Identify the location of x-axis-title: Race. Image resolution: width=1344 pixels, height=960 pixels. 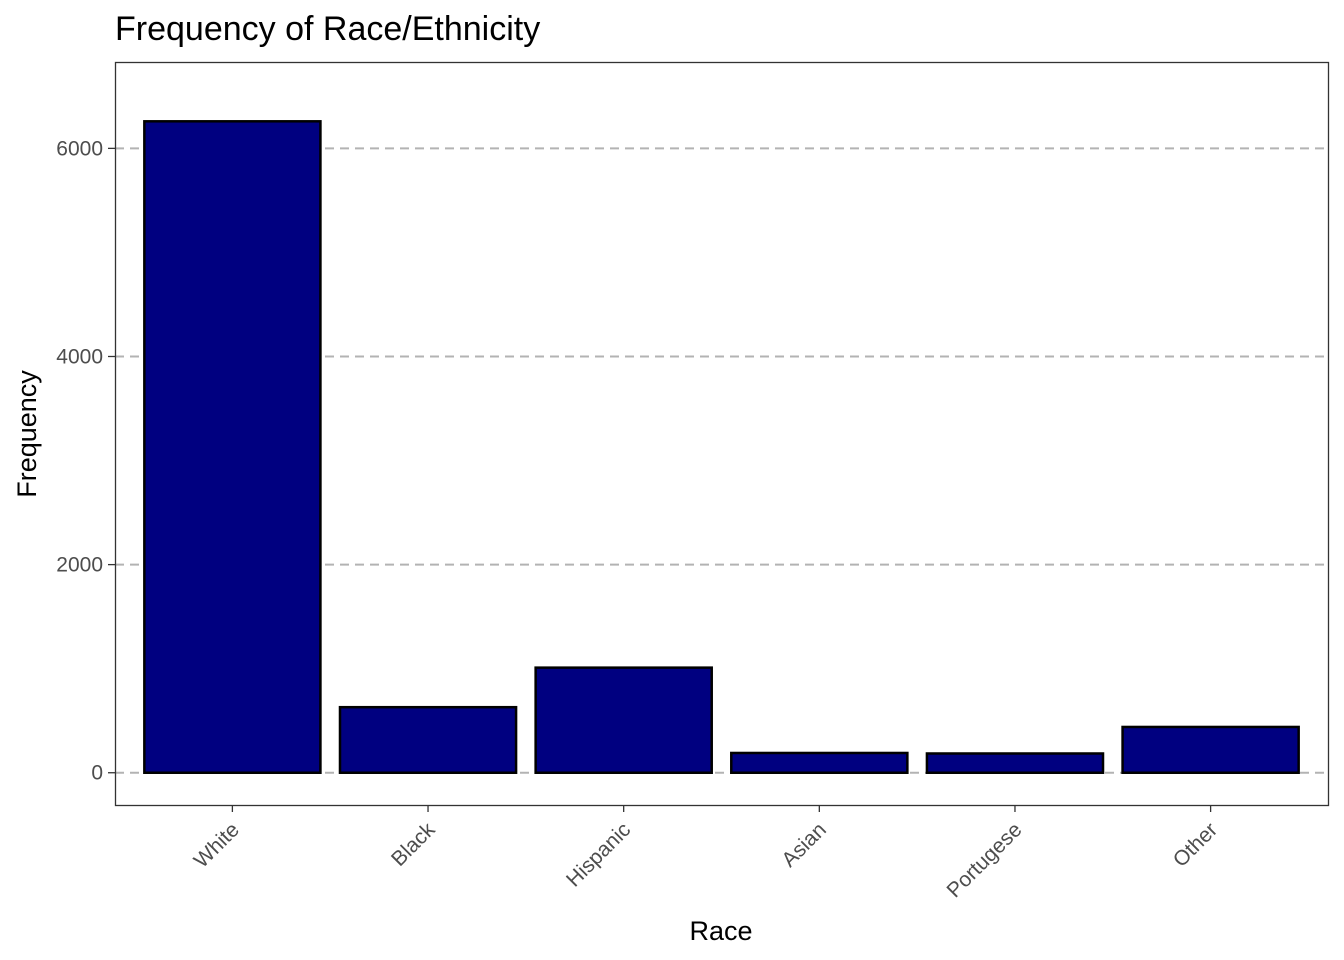
(720, 931).